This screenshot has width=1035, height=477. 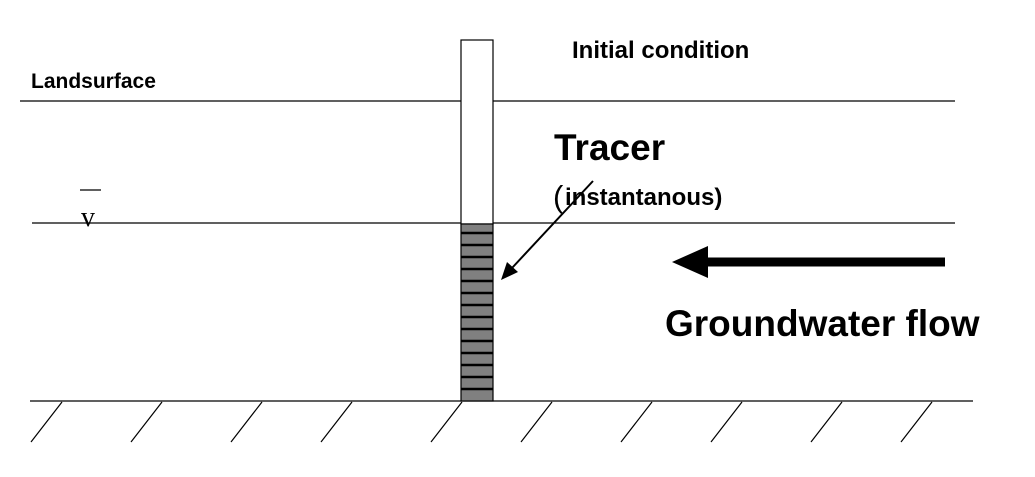 I want to click on base-hatching, so click(x=481, y=422).